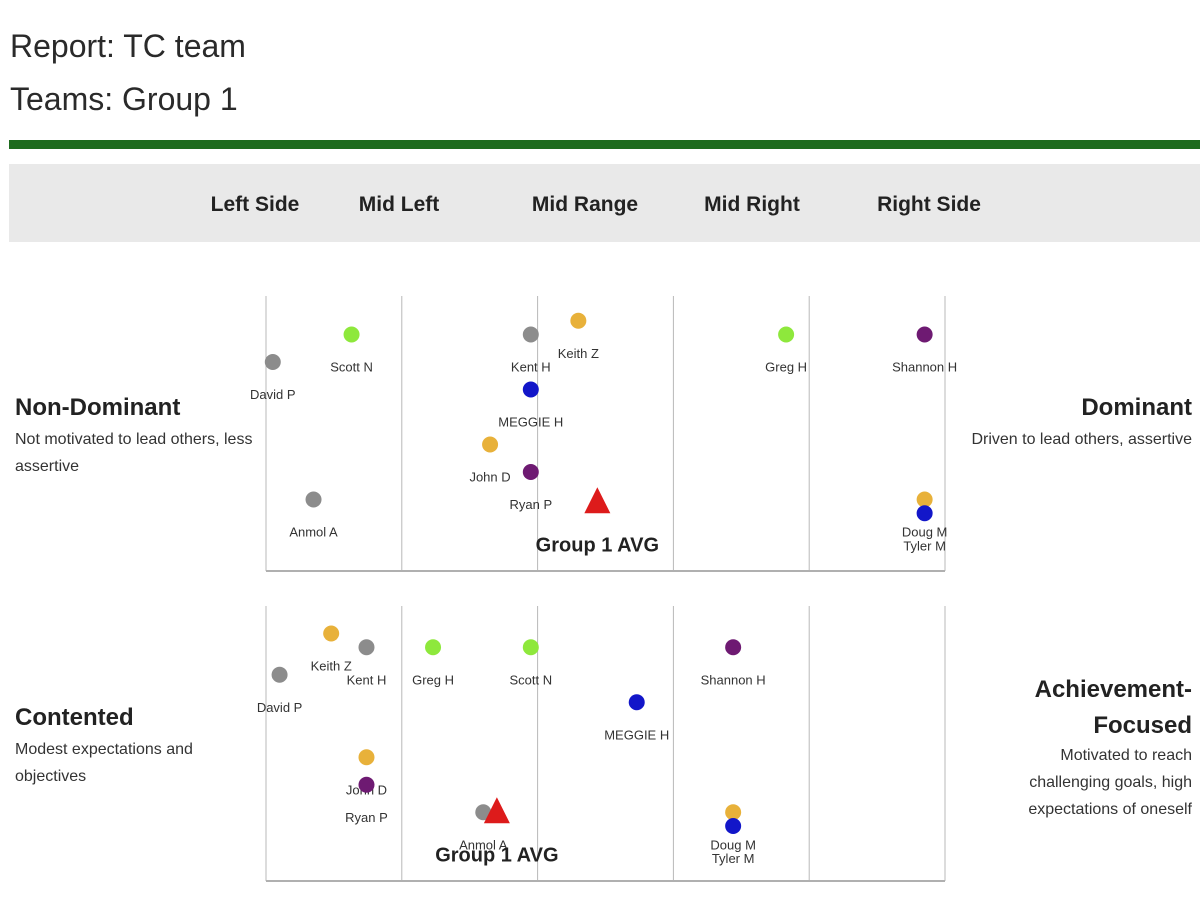 The width and height of the screenshot is (1200, 900). Describe the element at coordinates (124, 99) in the screenshot. I see `team-line: Teams: Group 1` at that location.